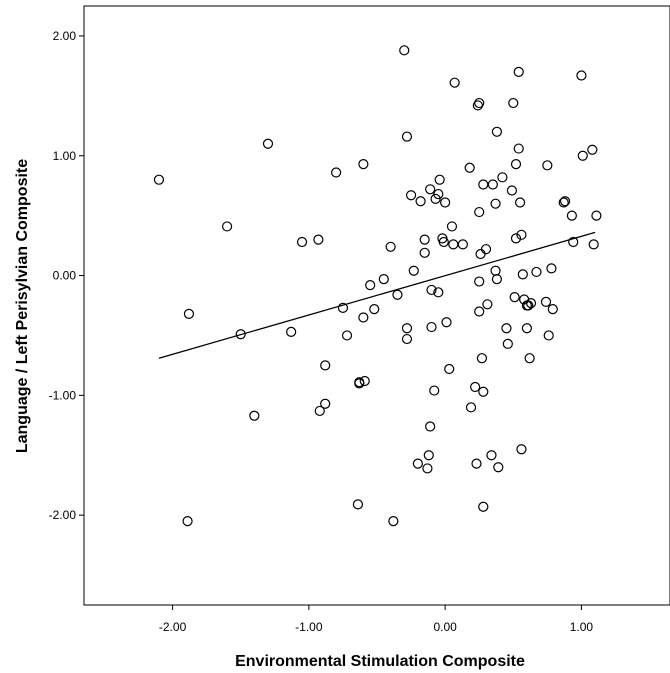  Describe the element at coordinates (65, 156) in the screenshot. I see `y-tick-label: 1.00` at that location.